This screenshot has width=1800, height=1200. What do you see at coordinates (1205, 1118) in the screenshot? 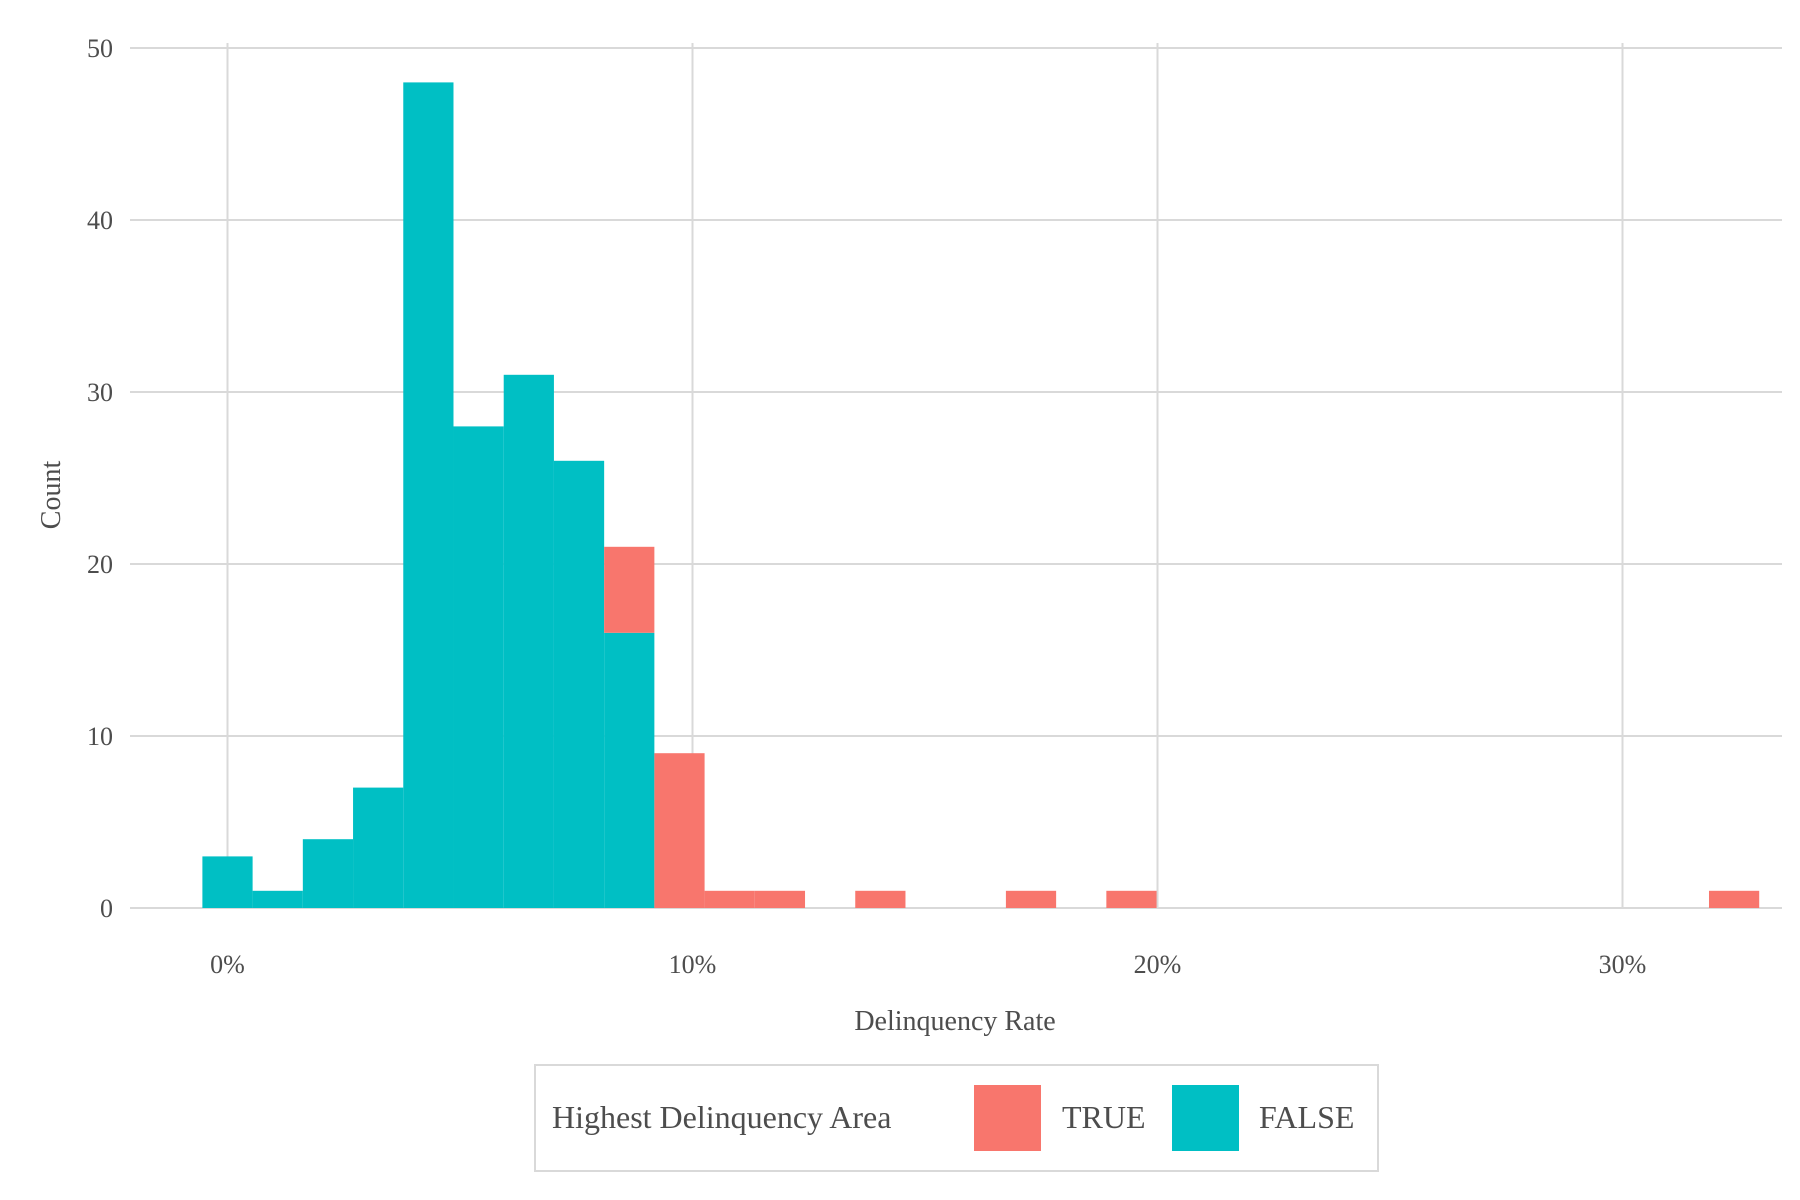
I see `legend-swatch-false` at bounding box center [1205, 1118].